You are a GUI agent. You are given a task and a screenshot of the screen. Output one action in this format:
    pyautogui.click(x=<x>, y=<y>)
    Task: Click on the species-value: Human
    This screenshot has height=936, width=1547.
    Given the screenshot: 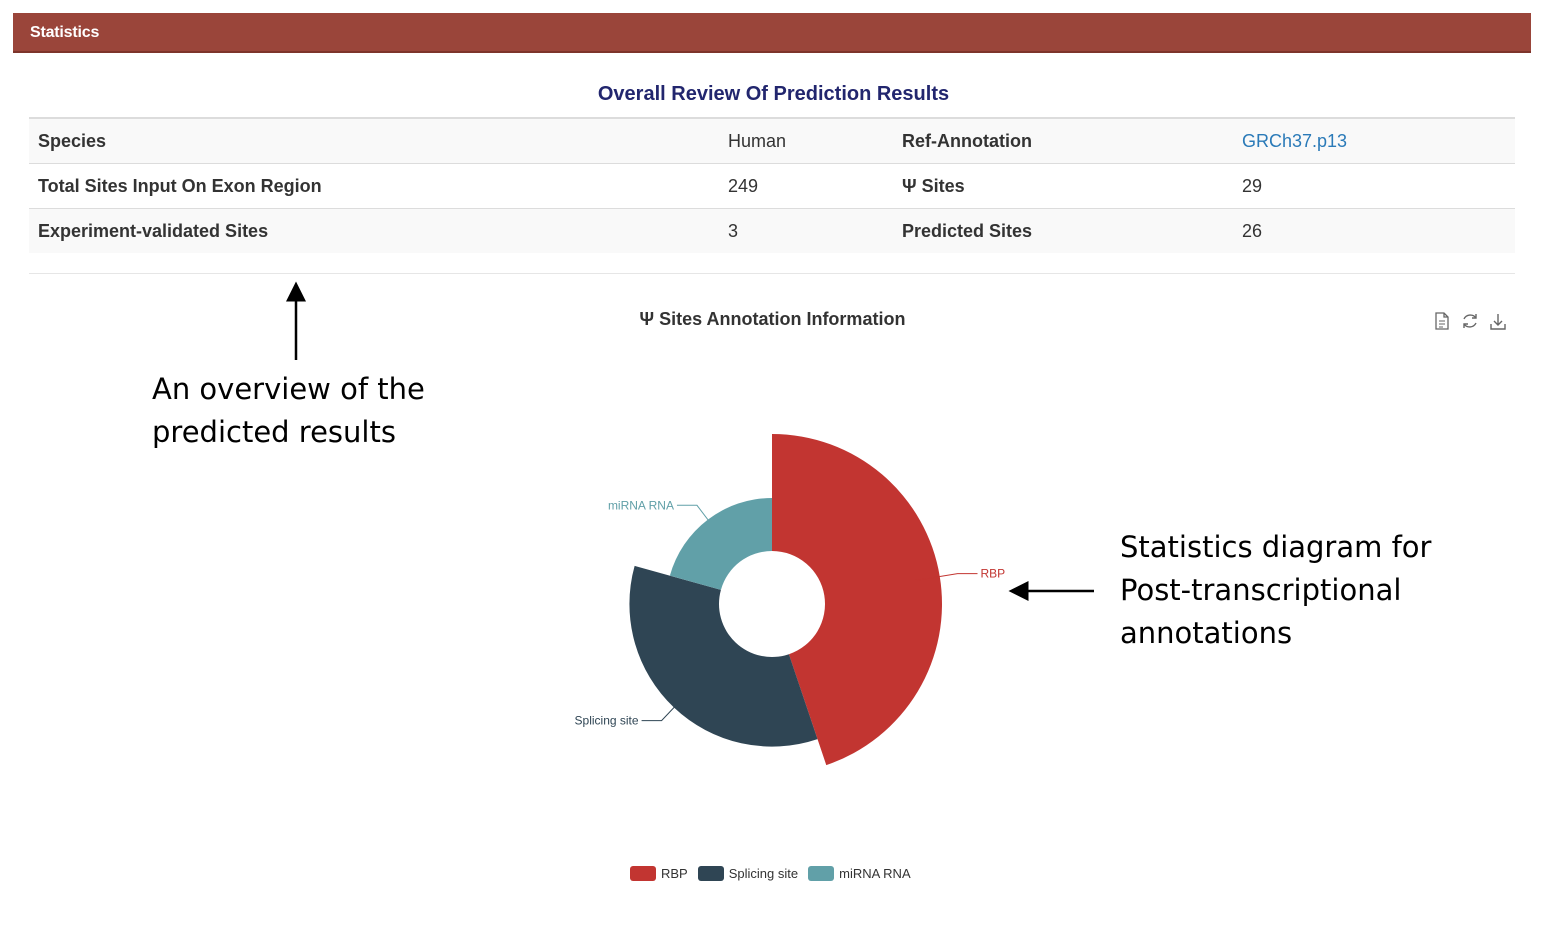 What is the action you would take?
    pyautogui.click(x=806, y=140)
    